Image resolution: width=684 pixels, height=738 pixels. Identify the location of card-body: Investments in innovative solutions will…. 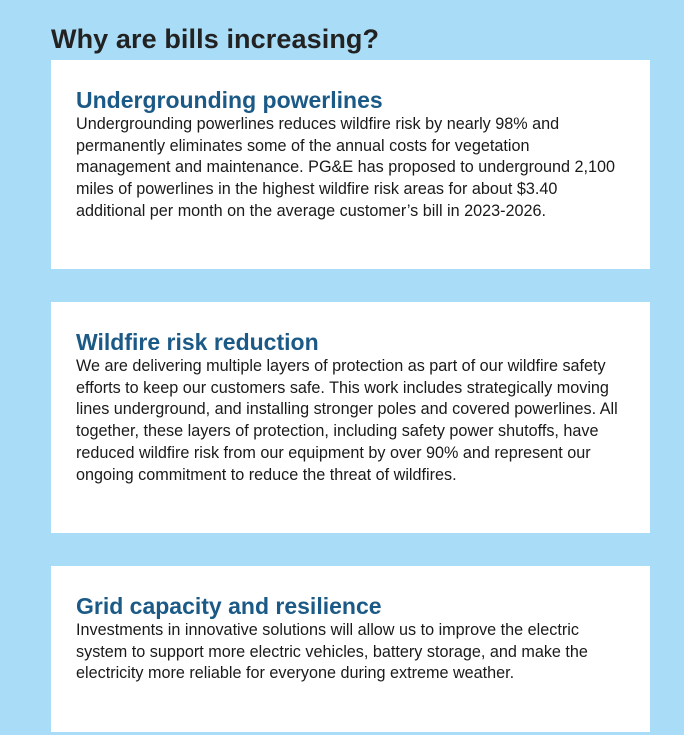
(332, 652).